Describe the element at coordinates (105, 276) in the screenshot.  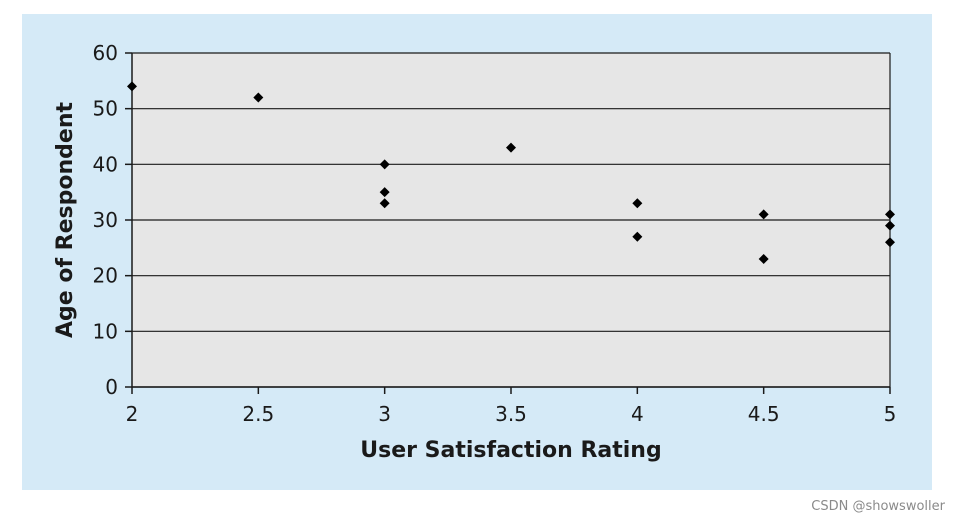
I see `y-tick-label-2: 20` at that location.